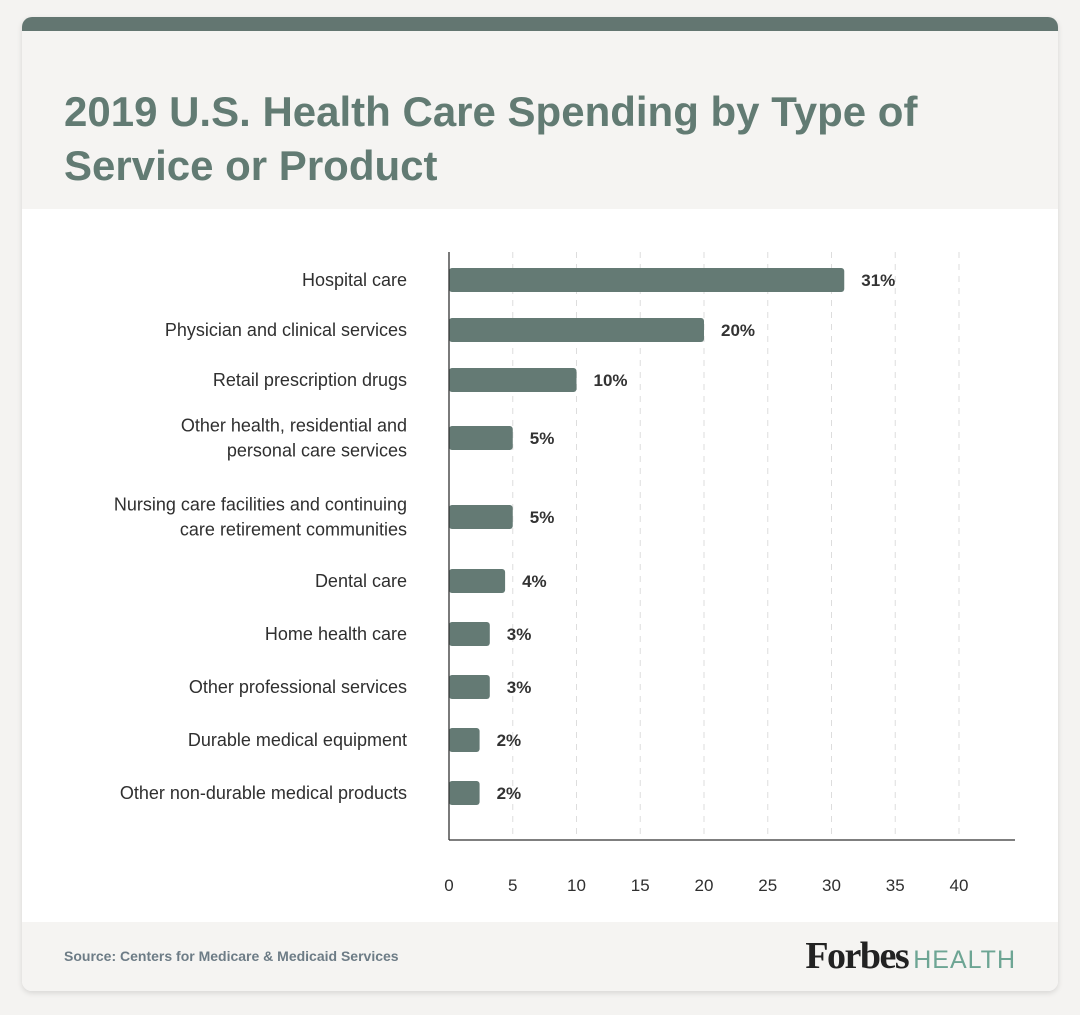 The height and width of the screenshot is (1015, 1080). What do you see at coordinates (336, 634) in the screenshot?
I see `category-label: Home health care` at bounding box center [336, 634].